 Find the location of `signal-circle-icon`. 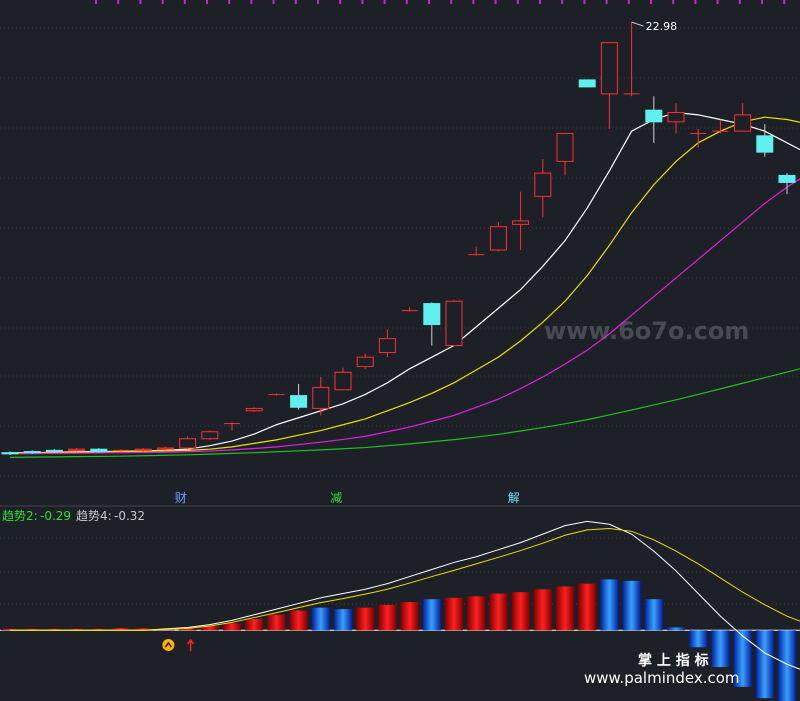

signal-circle-icon is located at coordinates (168, 645).